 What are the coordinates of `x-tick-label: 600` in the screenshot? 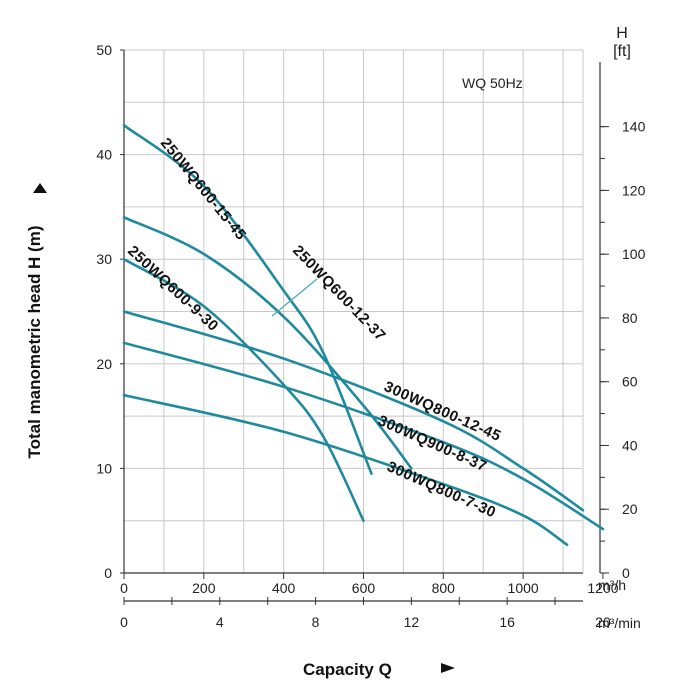 It's located at (364, 588).